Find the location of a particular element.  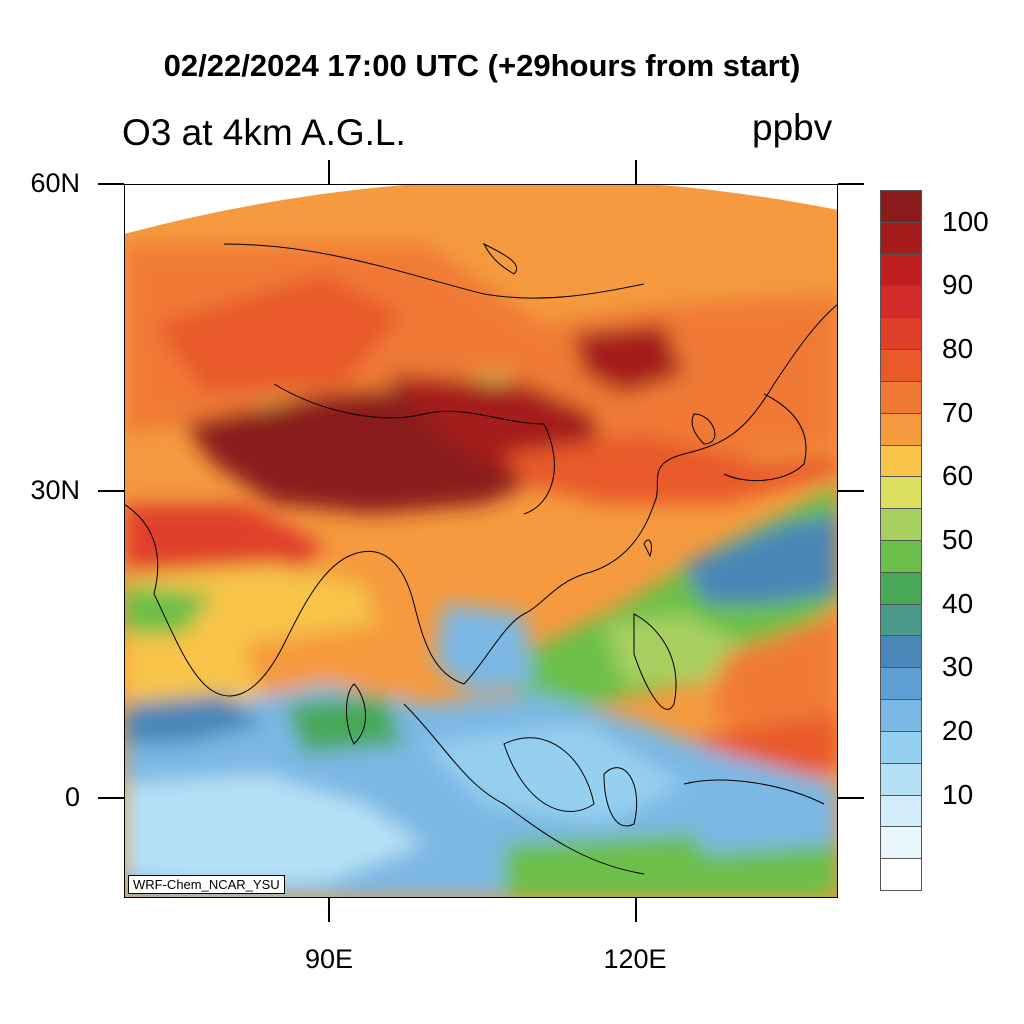

variable-title: O3 at 4km A.G.L. is located at coordinates (264, 132).